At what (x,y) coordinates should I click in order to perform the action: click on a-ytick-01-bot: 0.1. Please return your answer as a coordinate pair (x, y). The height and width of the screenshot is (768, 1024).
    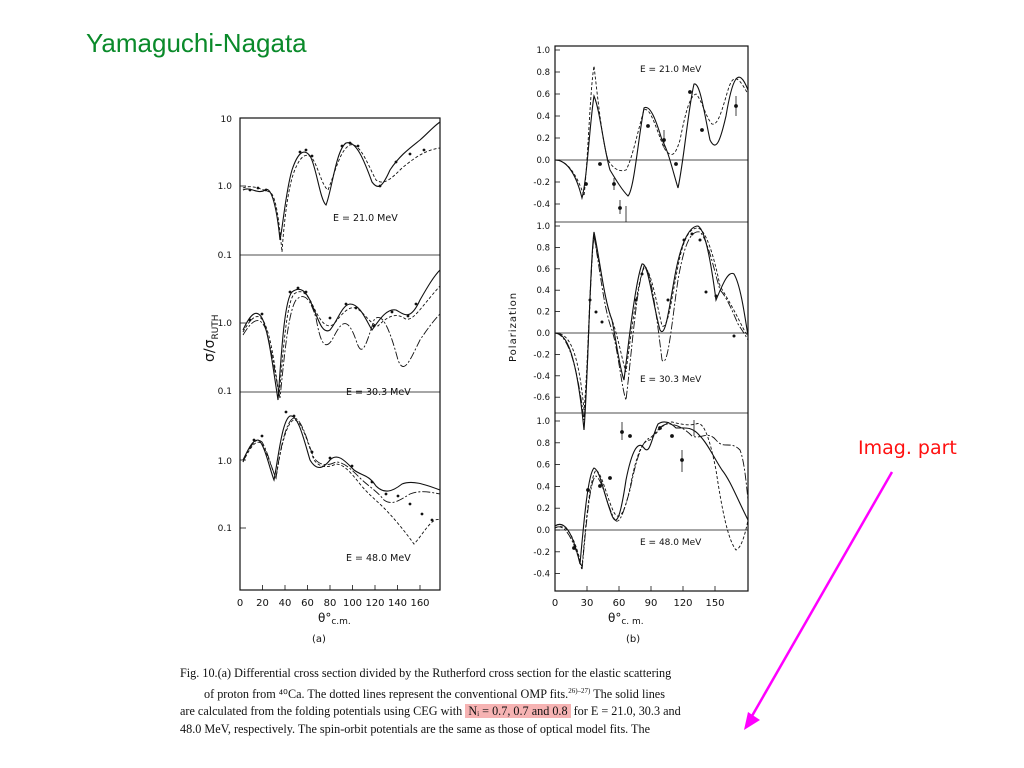
    Looking at the image, I should click on (225, 529).